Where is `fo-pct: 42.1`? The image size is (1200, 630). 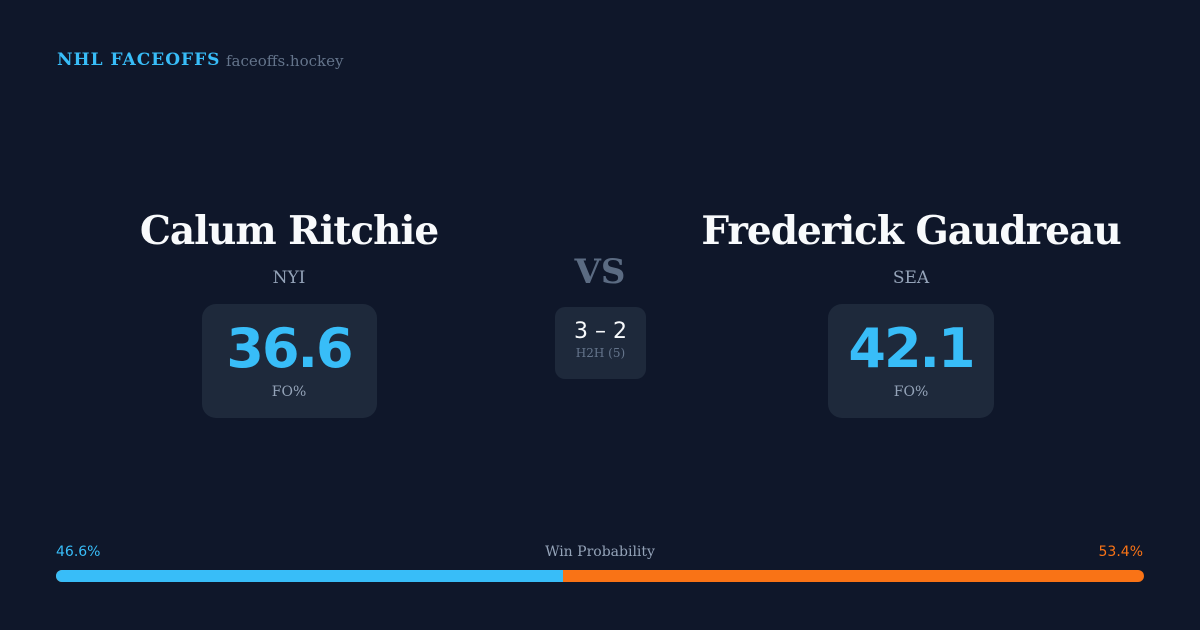
fo-pct: 42.1 is located at coordinates (911, 348).